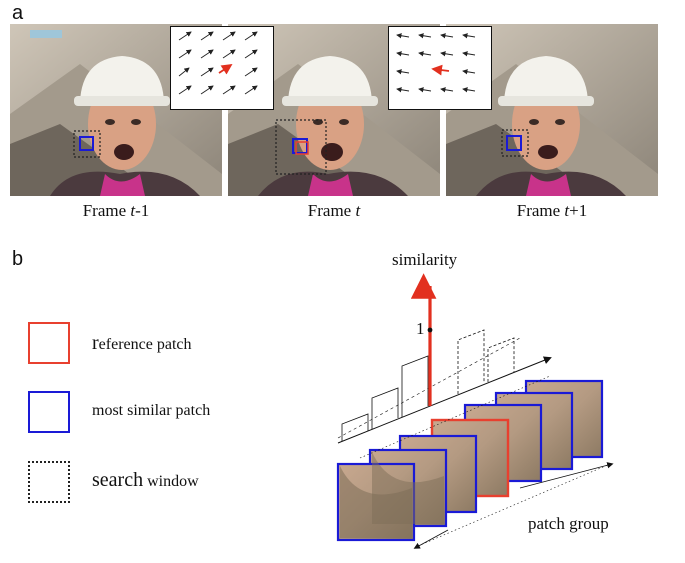  What do you see at coordinates (566, 475) in the screenshot?
I see `patch-group-axis-end` at bounding box center [566, 475].